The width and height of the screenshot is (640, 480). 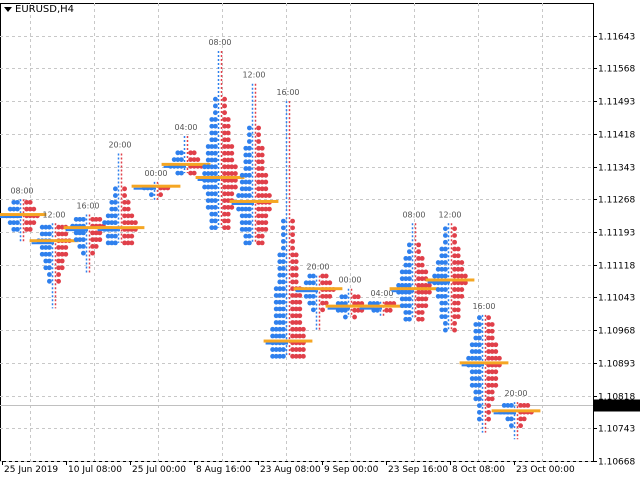 What do you see at coordinates (39, 9) in the screenshot?
I see `symbol-title: EURUSD,H4` at bounding box center [39, 9].